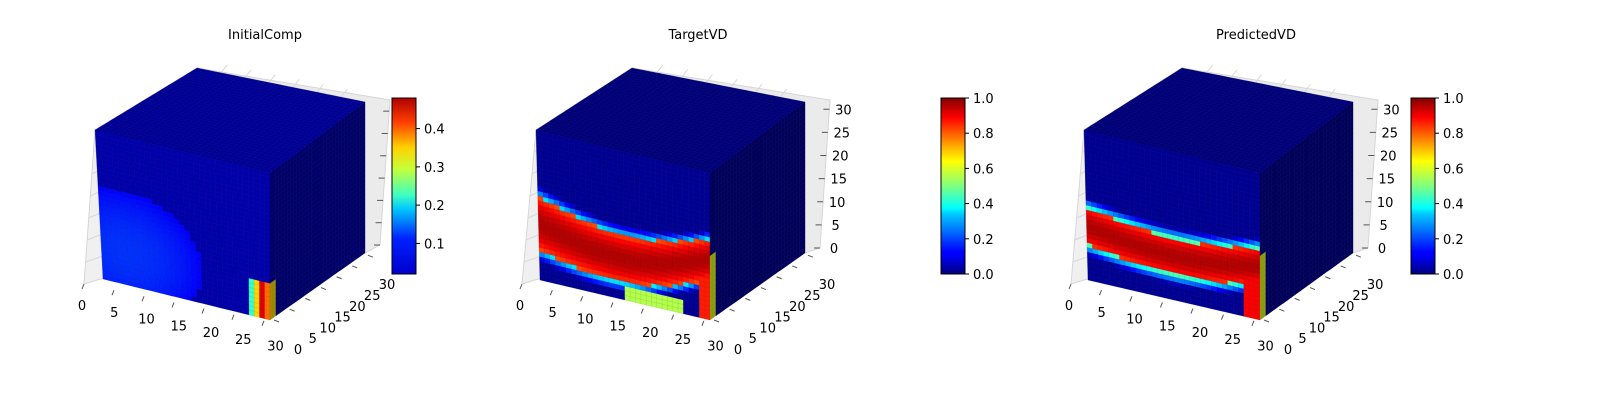 The height and width of the screenshot is (400, 1600). Describe the element at coordinates (418, 186) in the screenshot. I see `colorbar: 0.1 0.2 0.3 0.4` at that location.